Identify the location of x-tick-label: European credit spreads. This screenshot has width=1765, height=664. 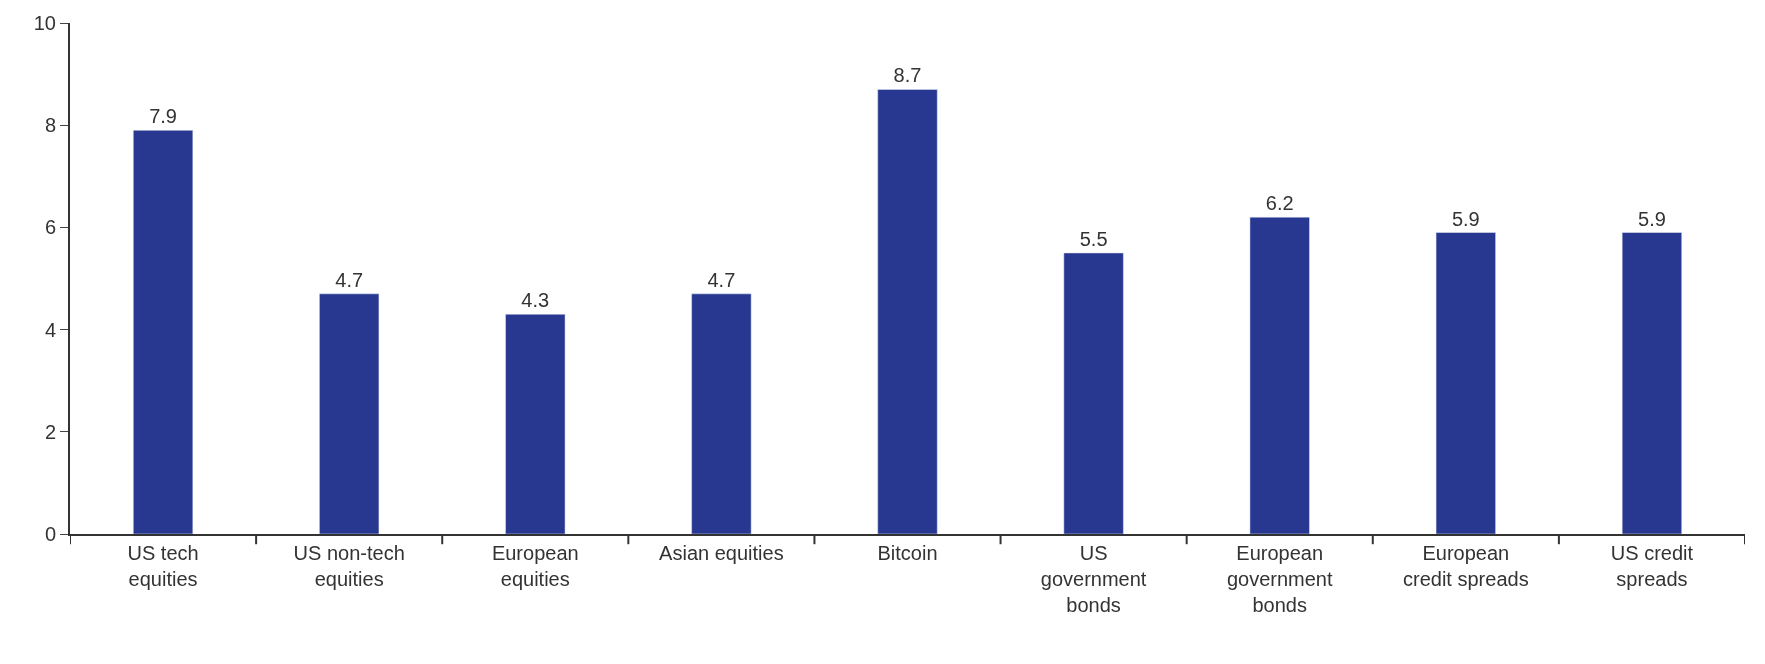
(1466, 566).